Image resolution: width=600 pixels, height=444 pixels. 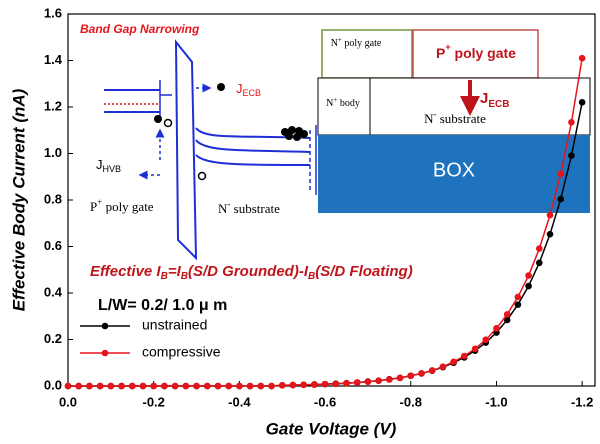 I want to click on x-axis-title: Gate Voltage (V), so click(x=331, y=428).